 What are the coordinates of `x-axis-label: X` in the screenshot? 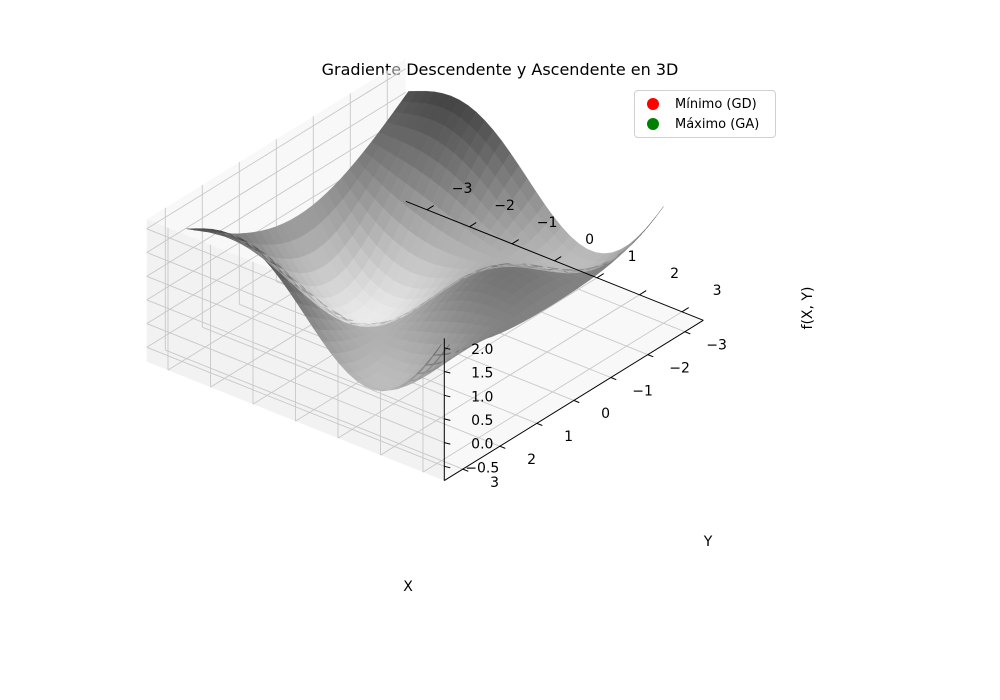 It's located at (408, 587).